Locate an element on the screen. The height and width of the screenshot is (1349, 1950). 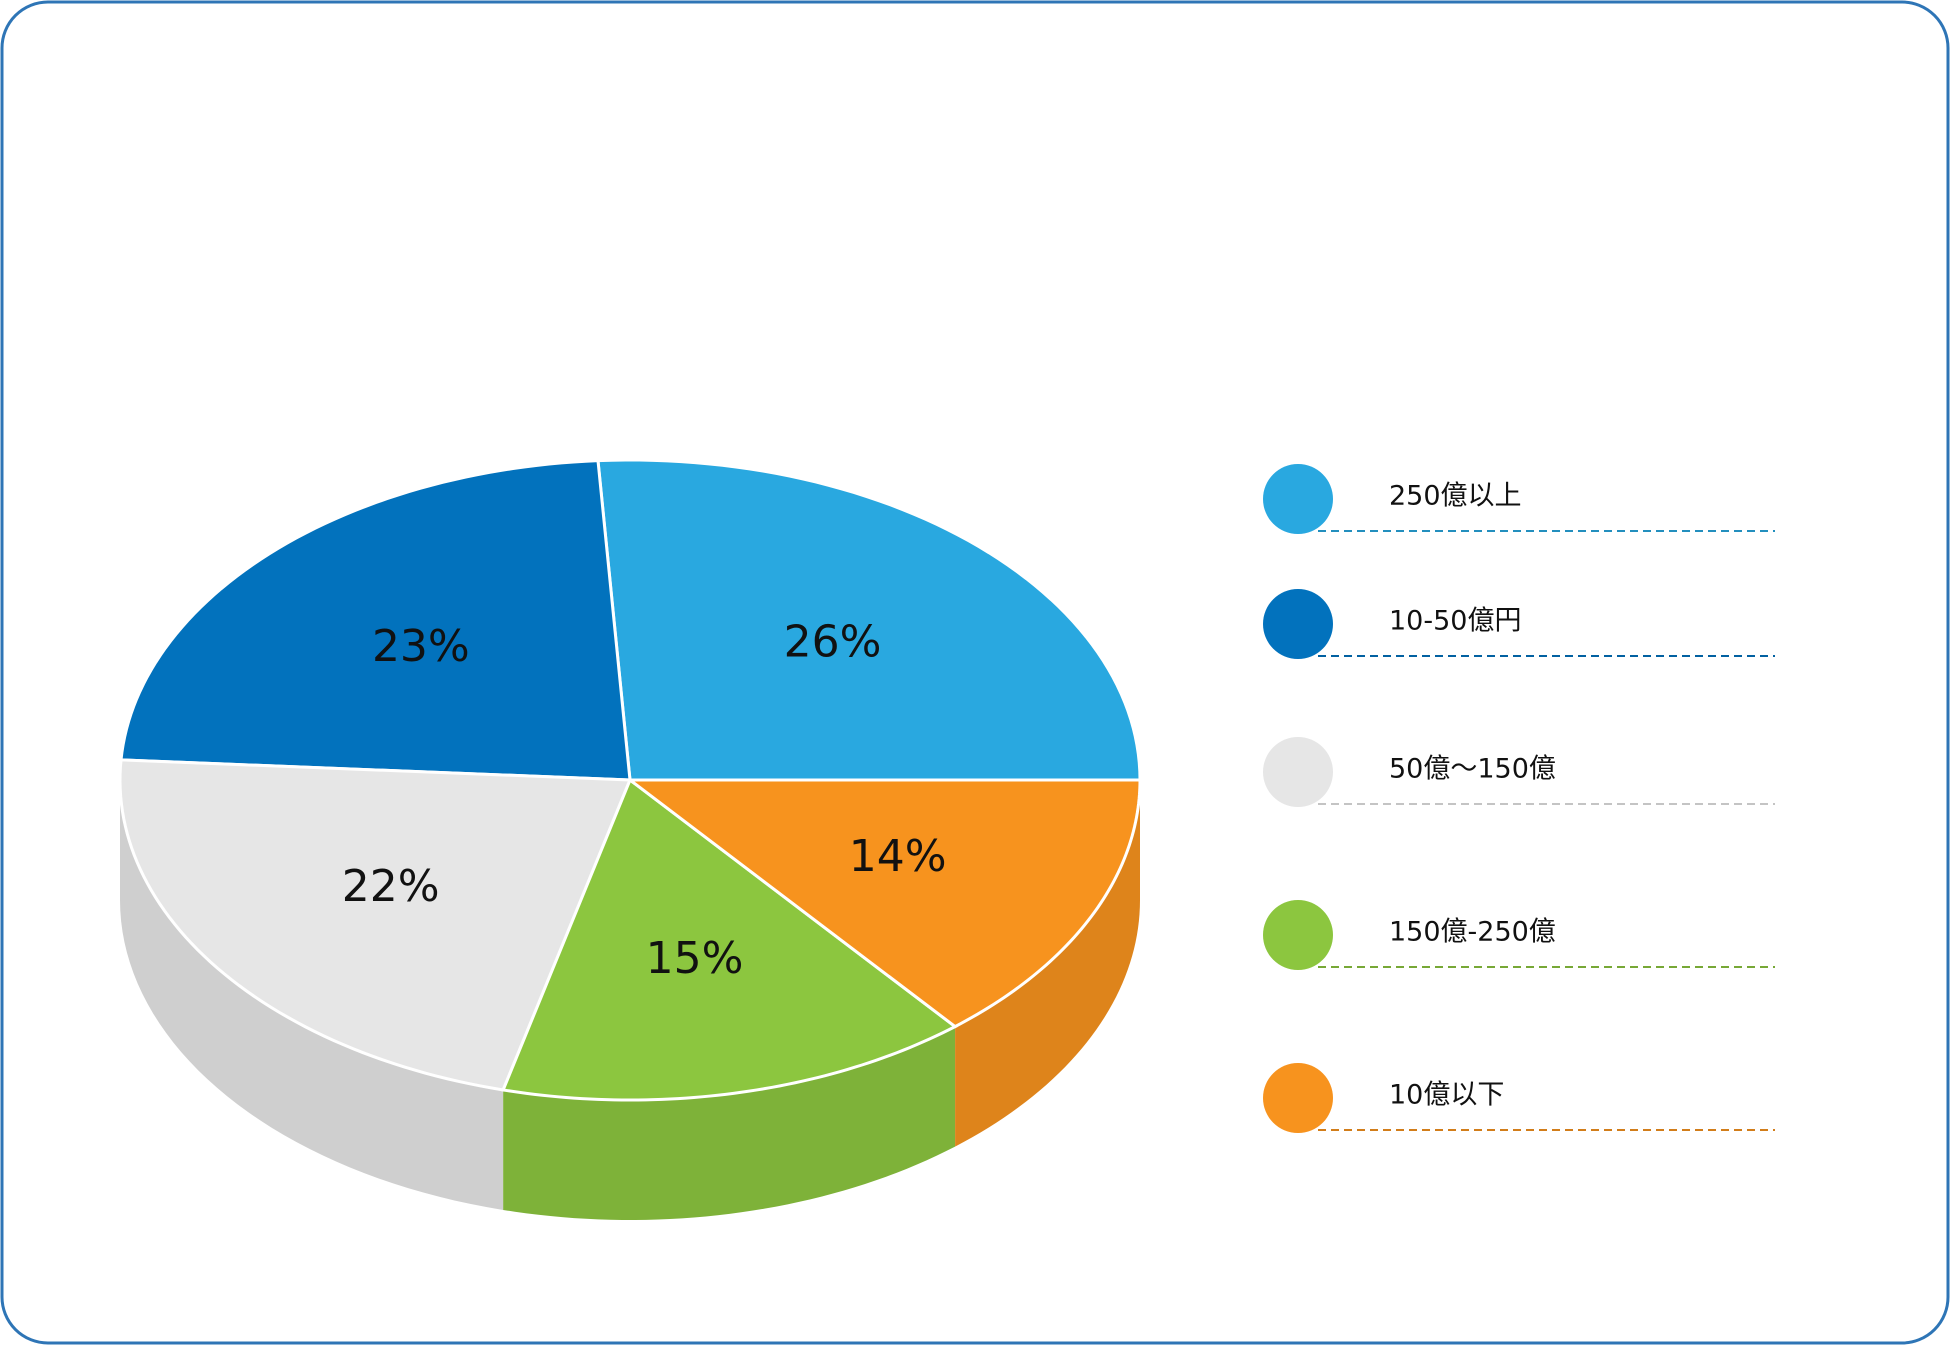
legend-label: 150億-250億 is located at coordinates (1472, 932).